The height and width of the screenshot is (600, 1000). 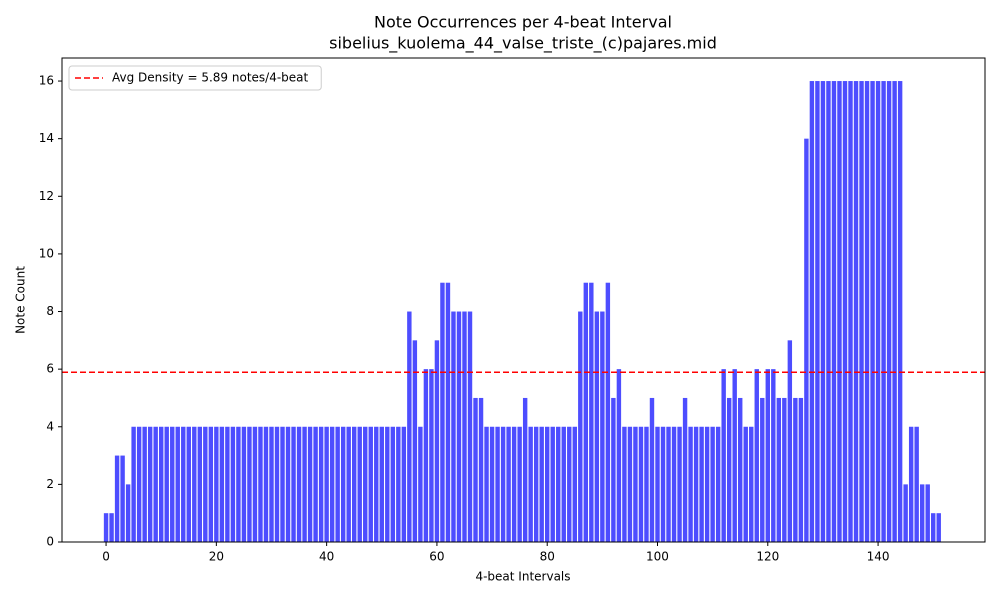 What do you see at coordinates (106, 557) in the screenshot?
I see `x-tick-label: 0` at bounding box center [106, 557].